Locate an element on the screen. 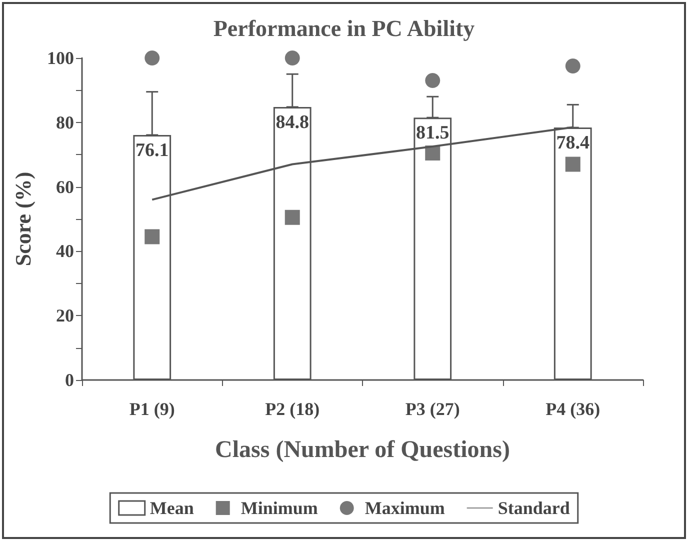 The width and height of the screenshot is (688, 541). y-tick-label: 20 is located at coordinates (65, 316).